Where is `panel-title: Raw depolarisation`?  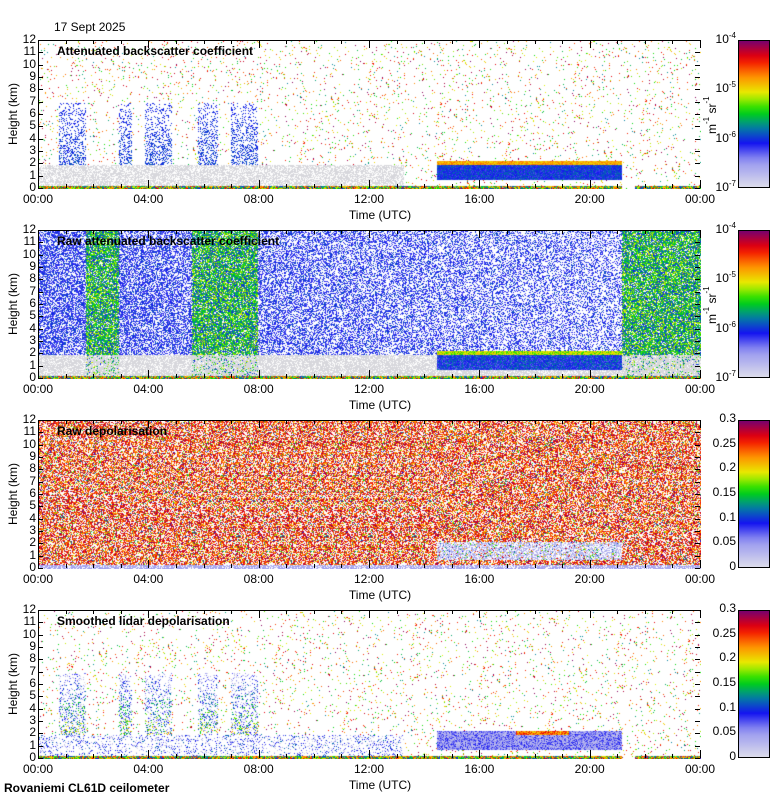
panel-title: Raw depolarisation is located at coordinates (112, 431).